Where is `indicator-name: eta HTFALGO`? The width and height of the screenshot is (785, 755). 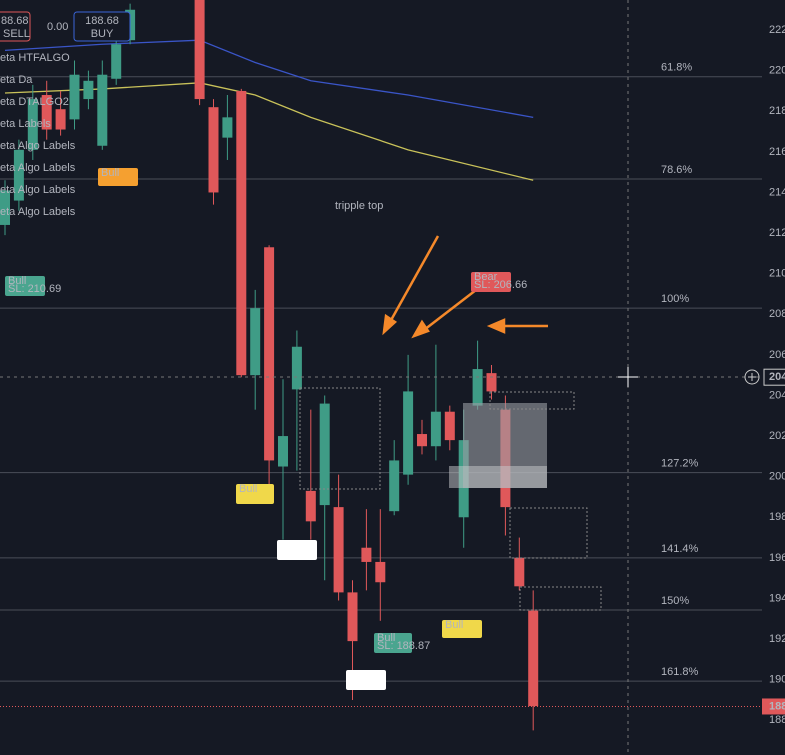
indicator-name: eta HTFALGO is located at coordinates (35, 58).